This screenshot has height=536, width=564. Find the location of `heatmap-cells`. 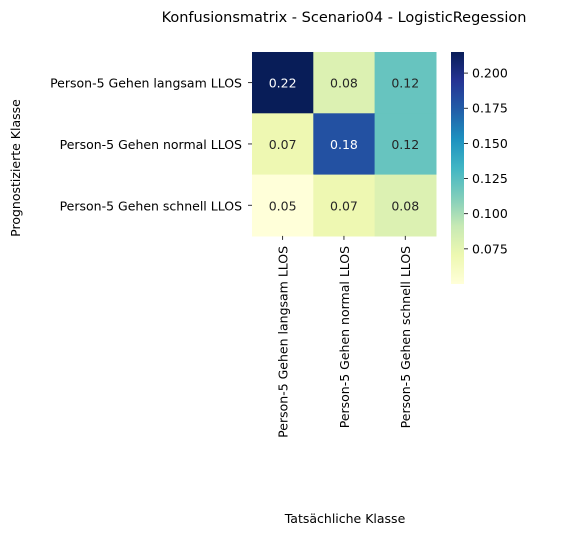

heatmap-cells is located at coordinates (344, 144).